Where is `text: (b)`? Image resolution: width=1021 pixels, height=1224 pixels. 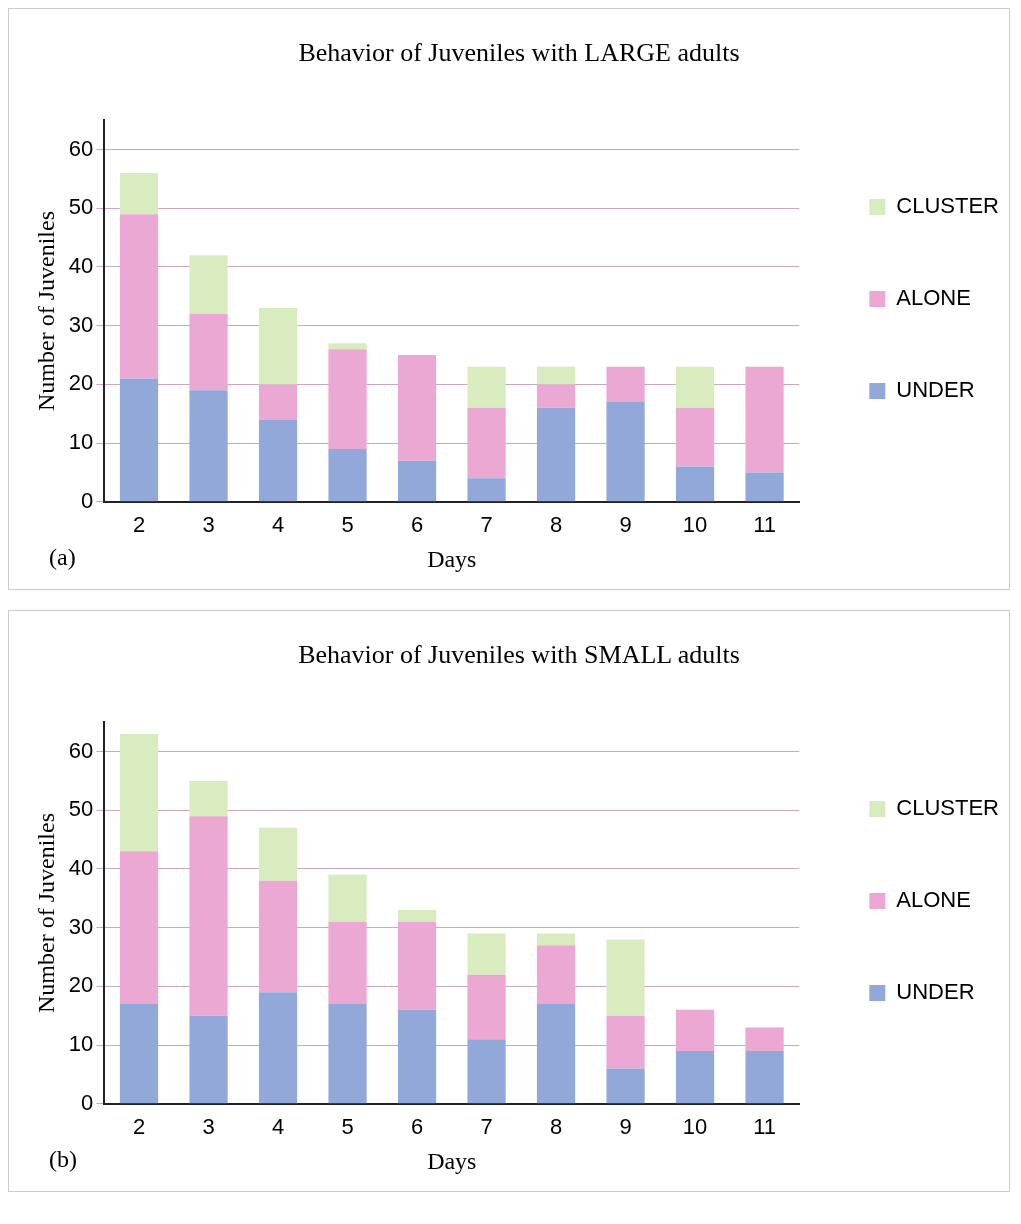 text: (b) is located at coordinates (63, 1159).